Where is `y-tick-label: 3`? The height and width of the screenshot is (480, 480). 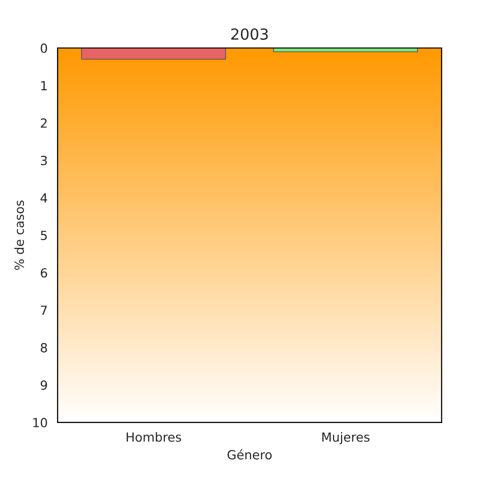 y-tick-label: 3 is located at coordinates (43, 161).